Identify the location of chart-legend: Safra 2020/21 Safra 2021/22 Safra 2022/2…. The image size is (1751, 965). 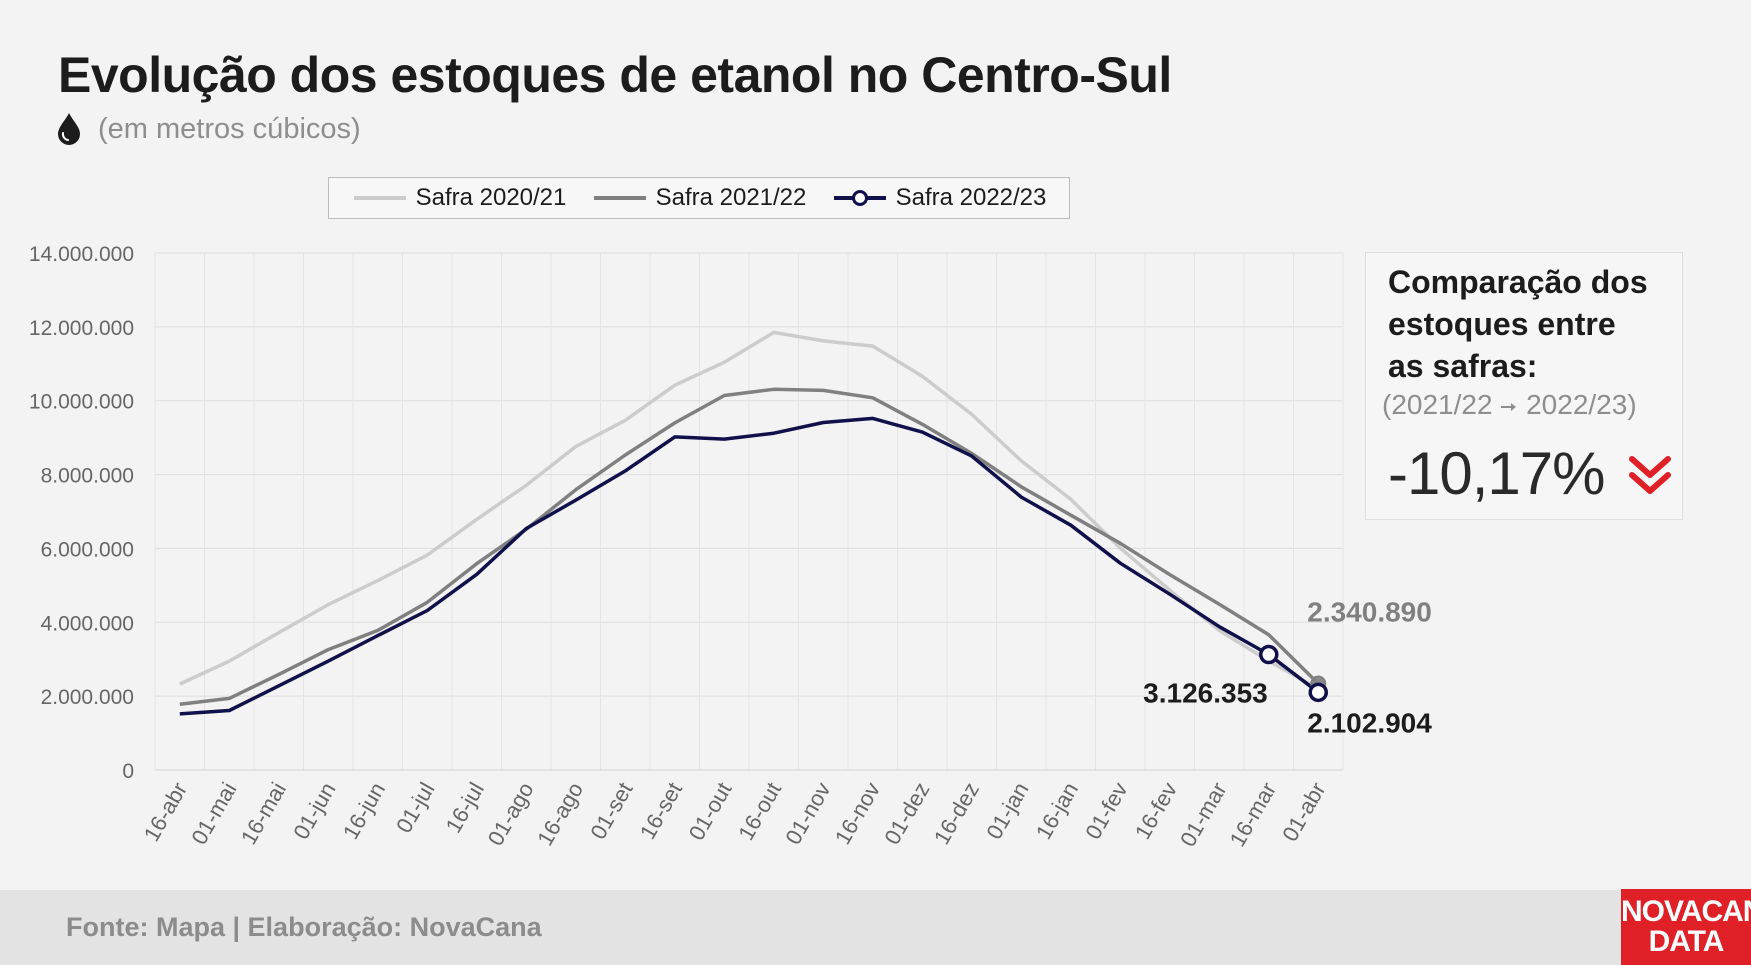
(699, 198).